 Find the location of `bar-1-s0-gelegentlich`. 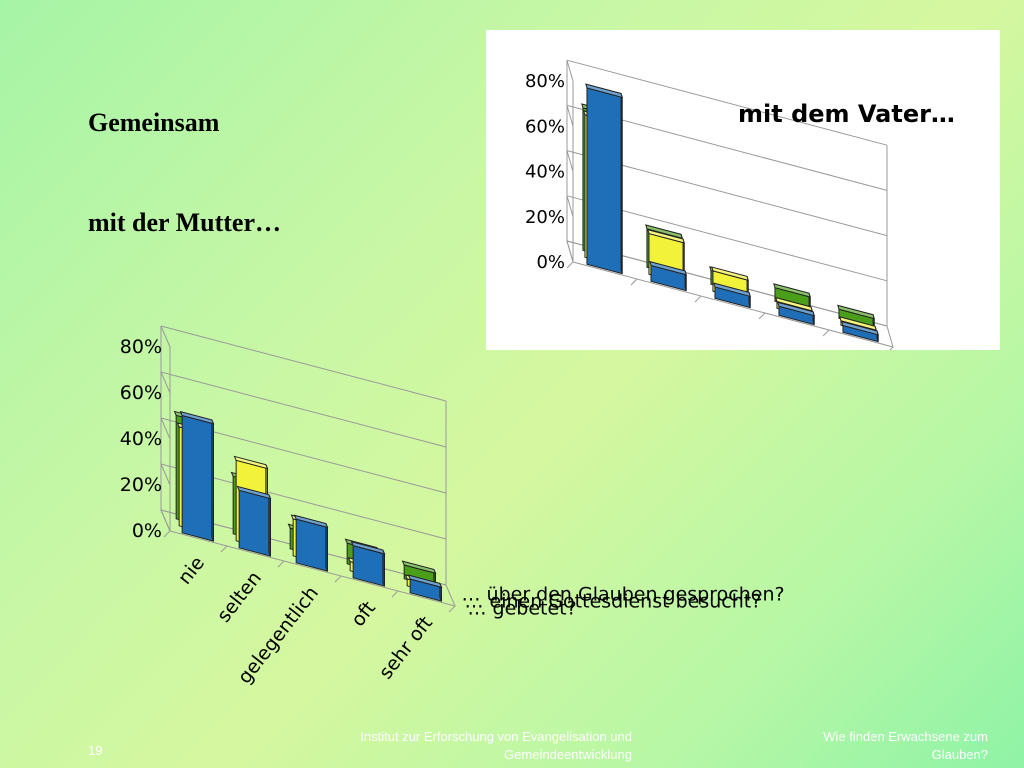

bar-1-s0-gelegentlich is located at coordinates (732, 295).